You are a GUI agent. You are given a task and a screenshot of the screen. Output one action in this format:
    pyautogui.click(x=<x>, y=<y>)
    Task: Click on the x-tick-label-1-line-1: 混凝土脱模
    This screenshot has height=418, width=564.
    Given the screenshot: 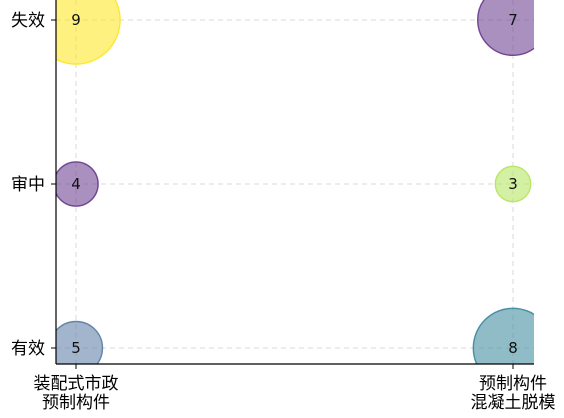 What is the action you would take?
    pyautogui.click(x=513, y=403)
    